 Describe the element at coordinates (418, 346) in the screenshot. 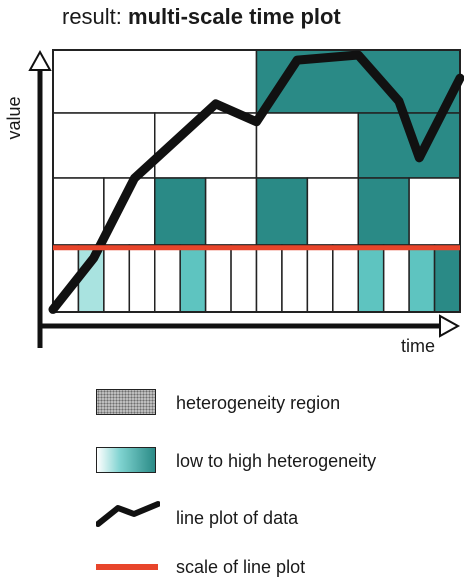

I see `x-axis-label: time` at that location.